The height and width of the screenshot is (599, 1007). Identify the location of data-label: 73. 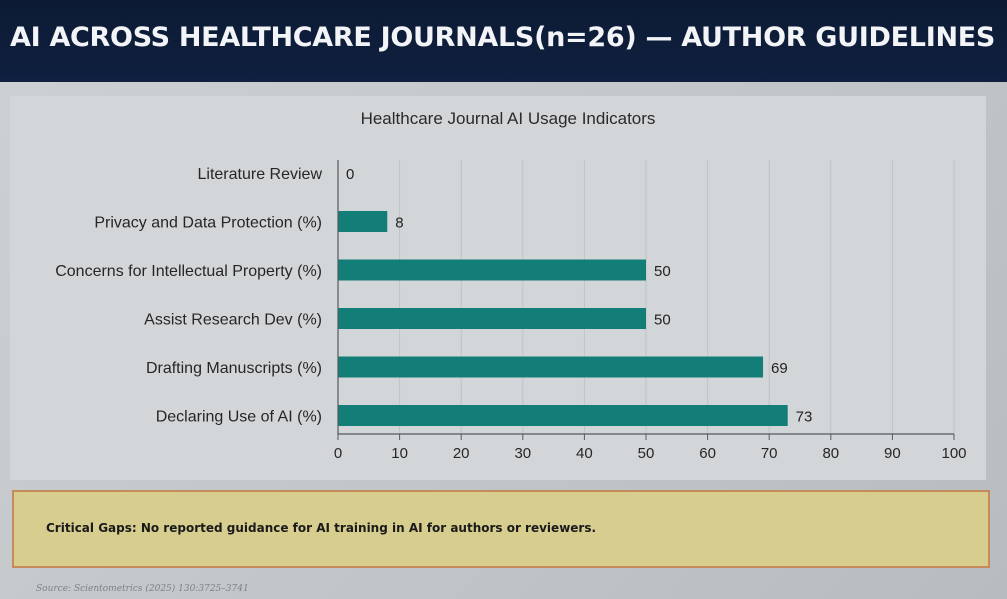
(804, 417).